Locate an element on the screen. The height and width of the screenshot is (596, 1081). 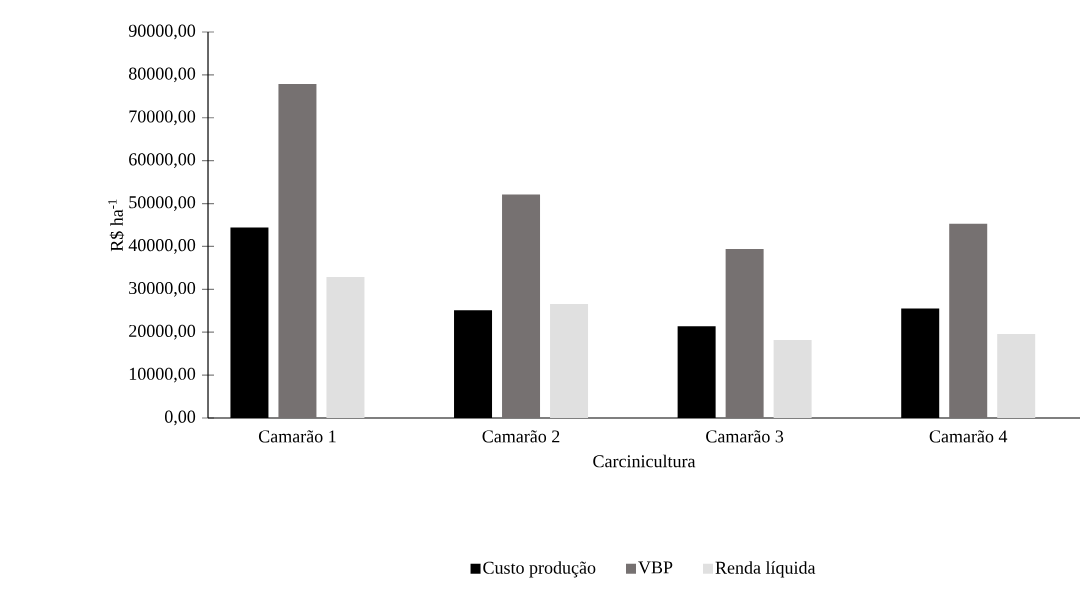
x-tick-label: Camarão 4 is located at coordinates (968, 436).